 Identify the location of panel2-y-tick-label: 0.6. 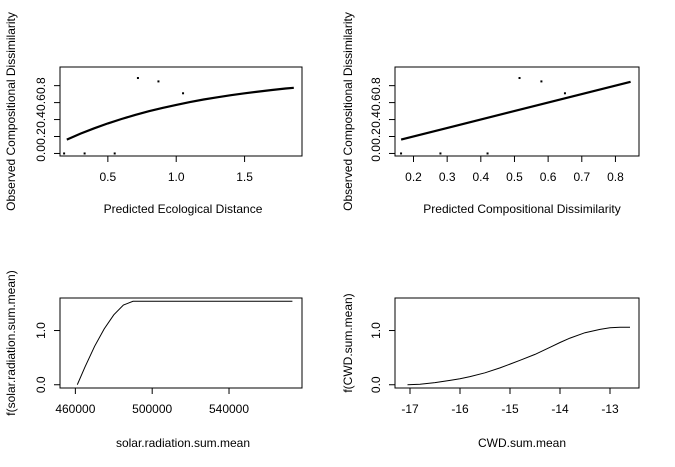
(376, 102).